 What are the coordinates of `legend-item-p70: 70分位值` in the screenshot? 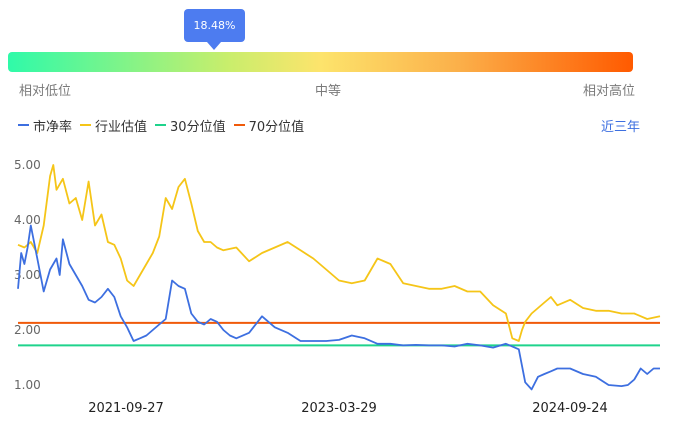 It's located at (269, 125).